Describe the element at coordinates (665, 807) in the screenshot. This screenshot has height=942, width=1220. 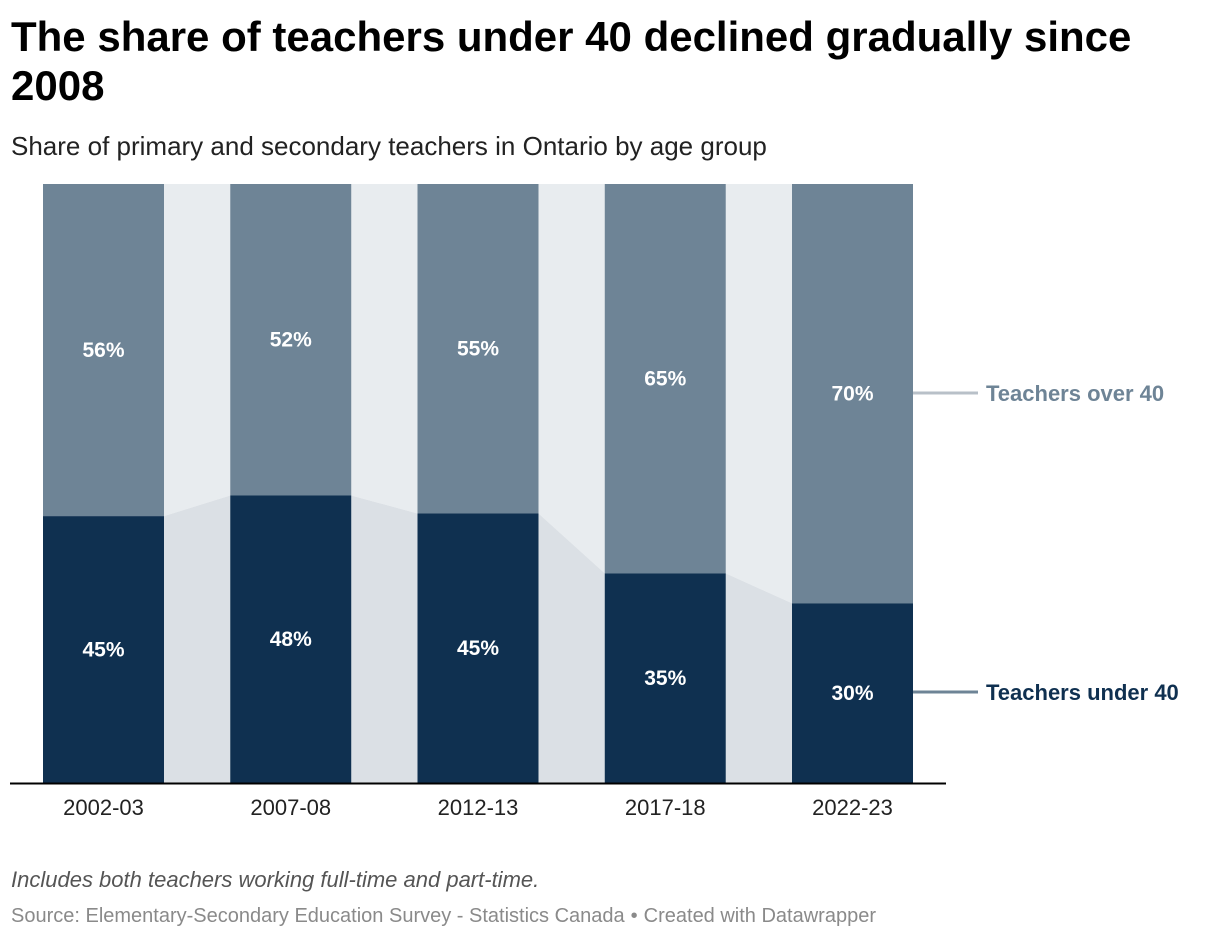
I see `x-tick-label: 2017-18` at that location.